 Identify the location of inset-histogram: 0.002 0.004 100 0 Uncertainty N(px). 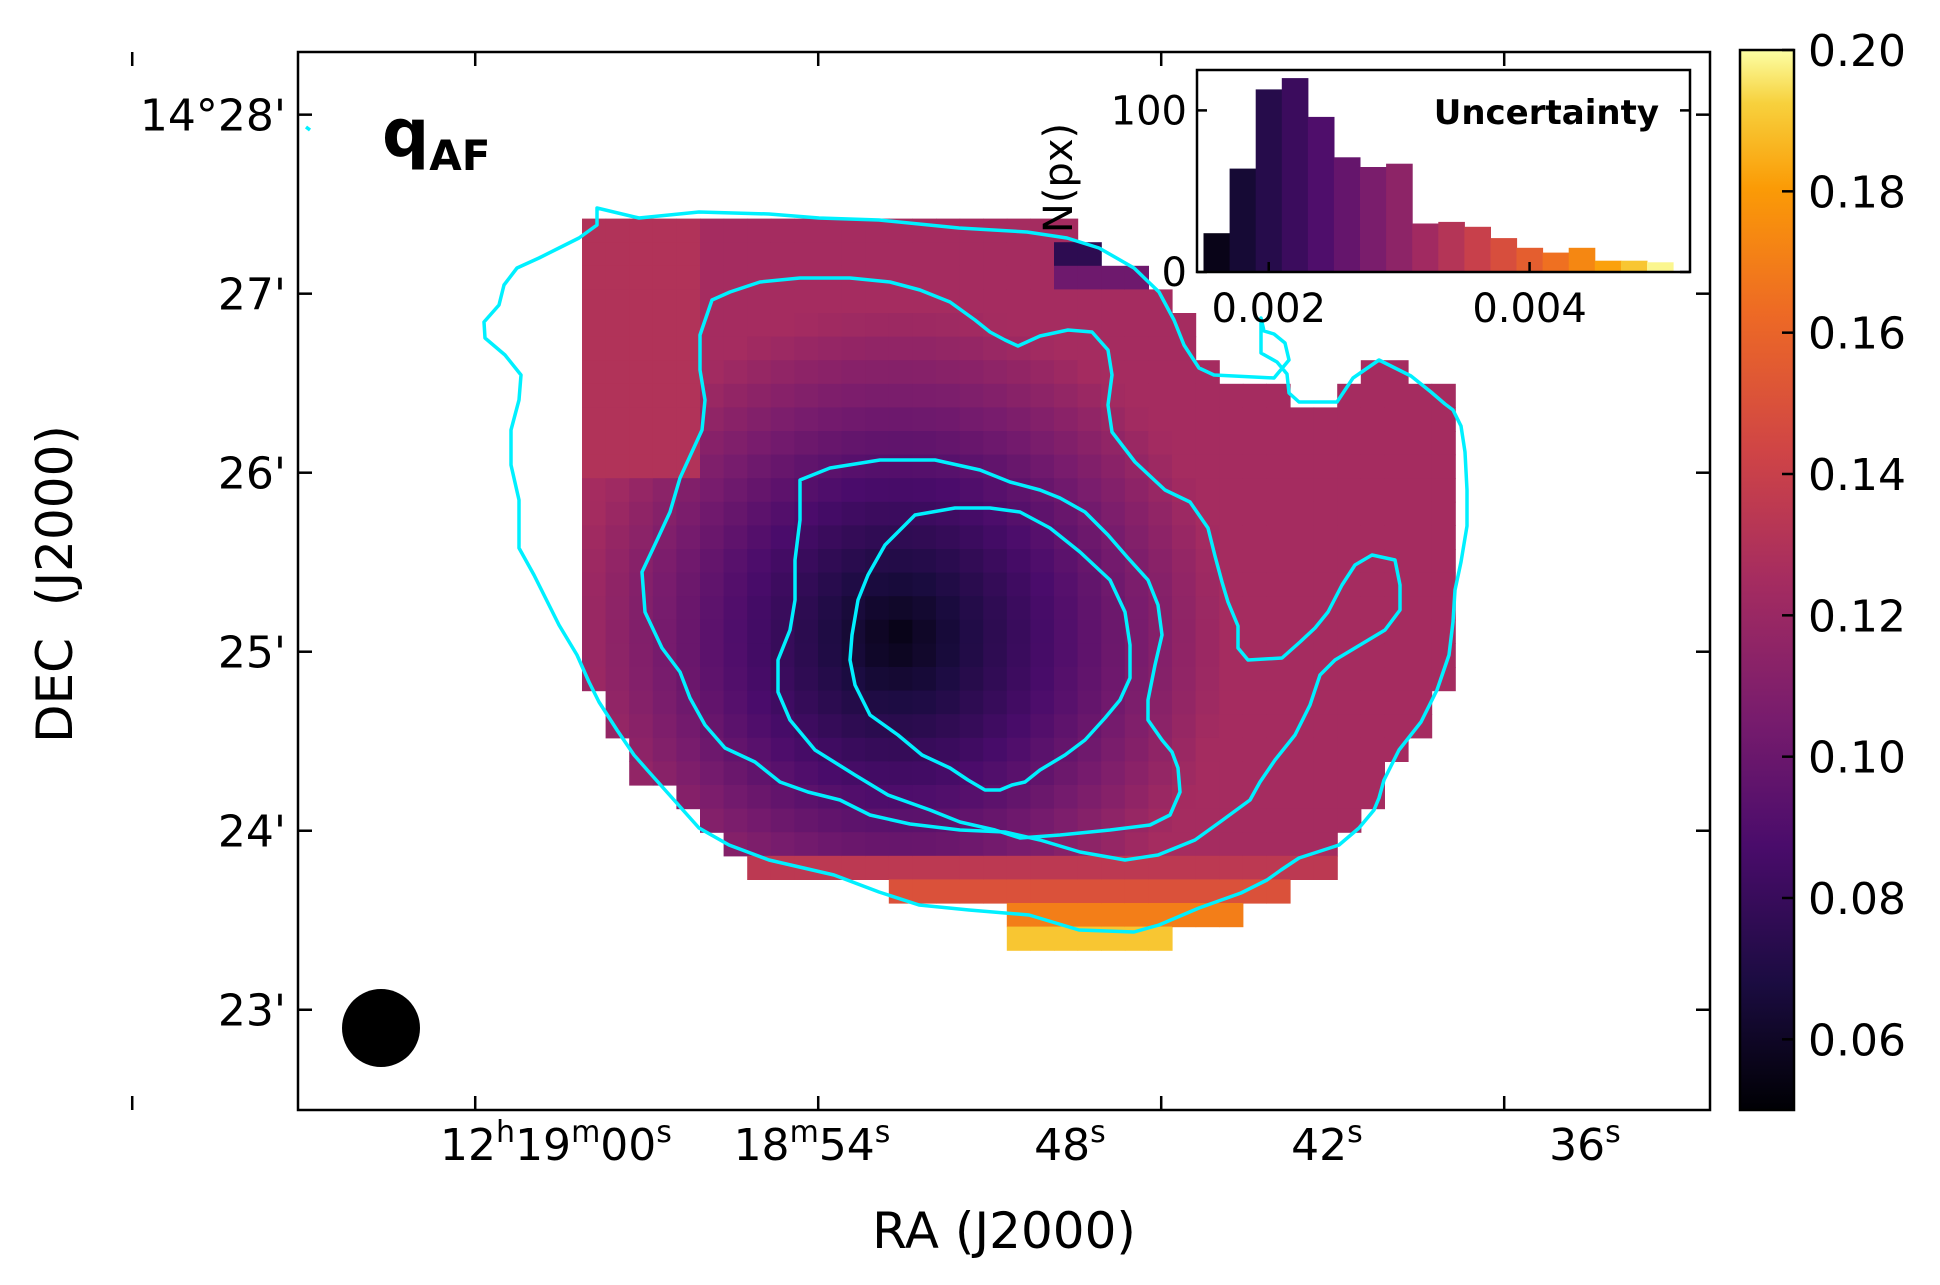
(1364, 200).